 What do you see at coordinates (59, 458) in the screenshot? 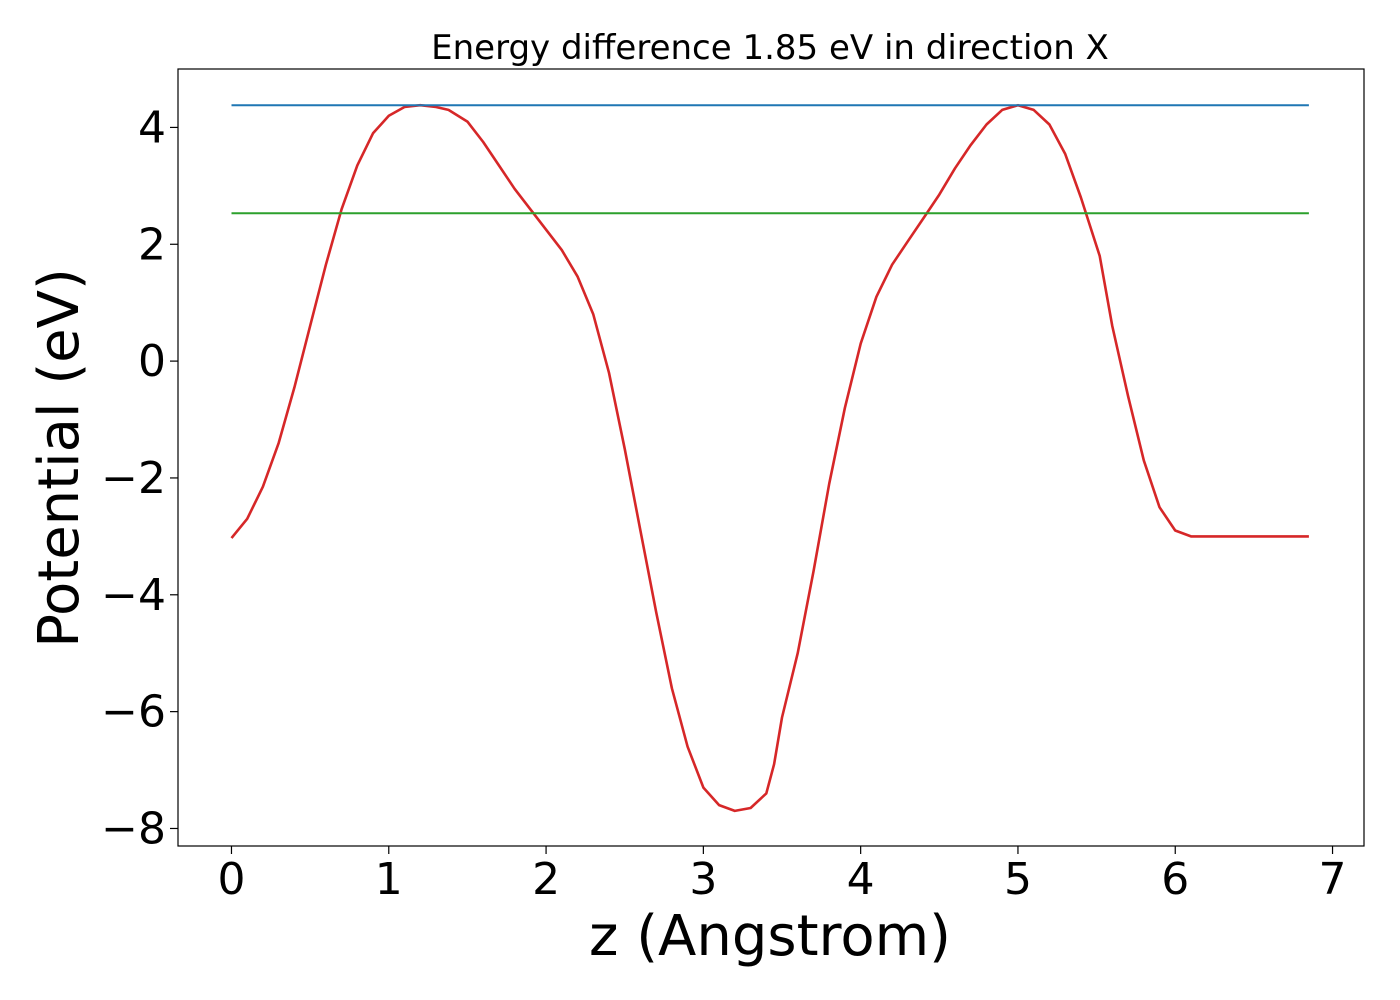
I see `y-axis-label: Potential (eV)` at bounding box center [59, 458].